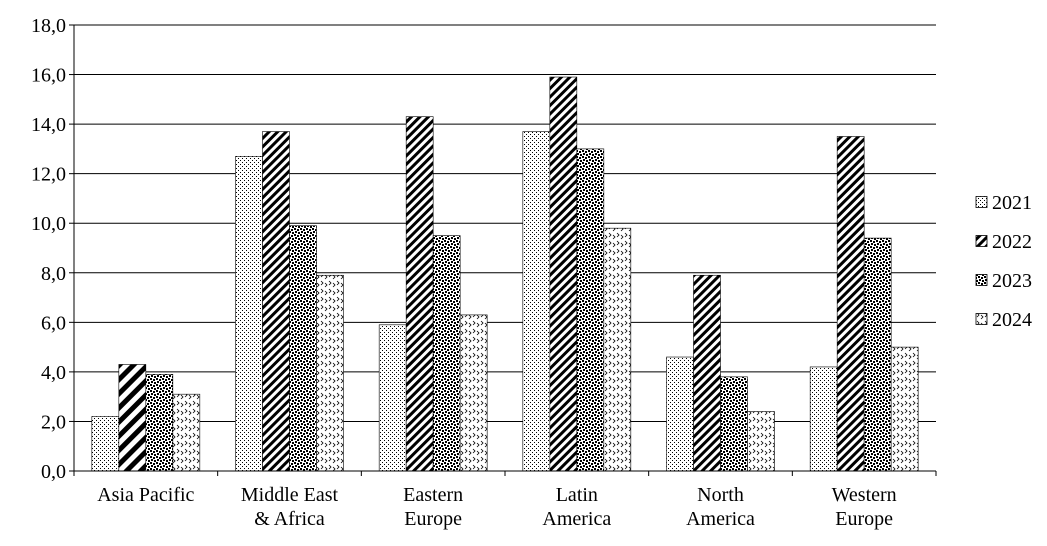  I want to click on x-tick-label: Western Europe, so click(864, 507).